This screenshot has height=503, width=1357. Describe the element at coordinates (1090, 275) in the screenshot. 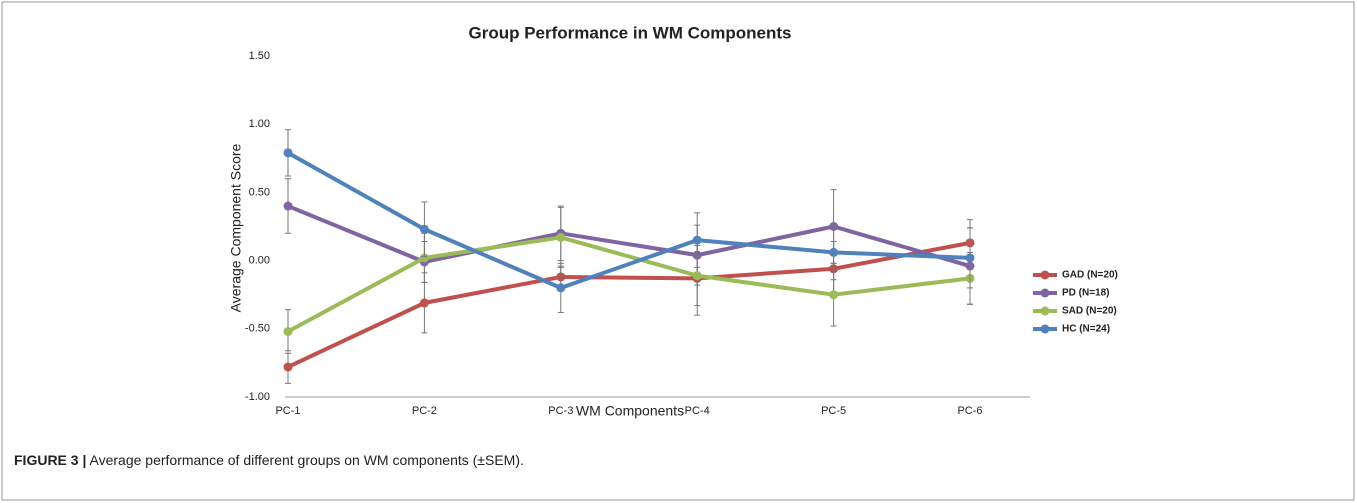

I see `legend-label: GAD (N=20)` at that location.